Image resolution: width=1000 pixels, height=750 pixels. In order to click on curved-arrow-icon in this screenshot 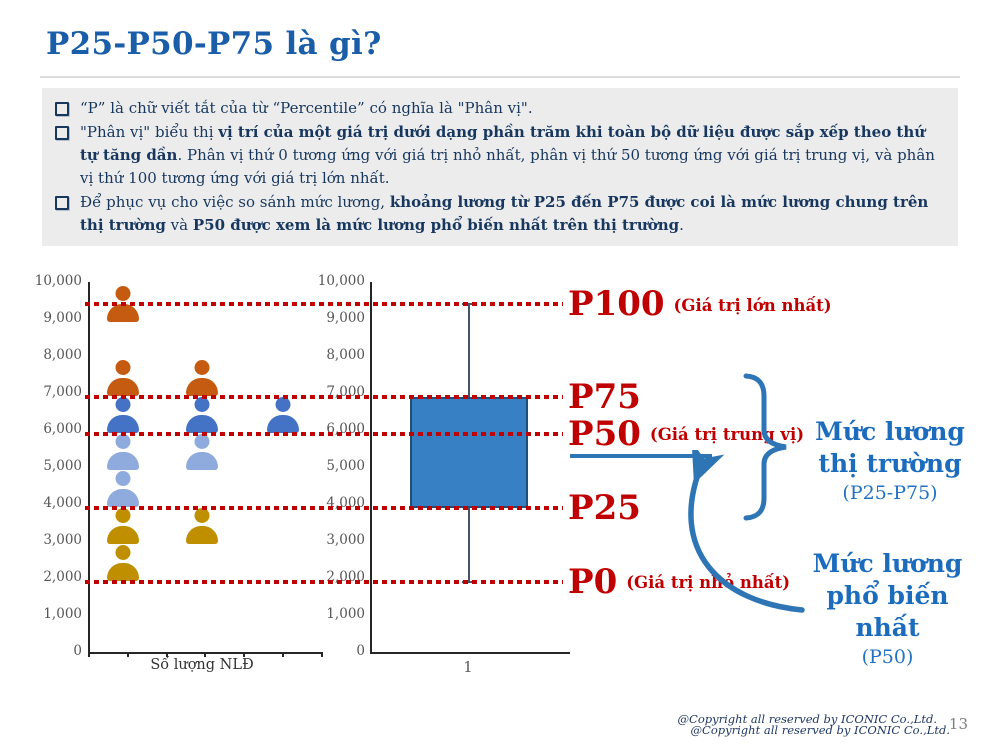, I will do `click(746, 531)`.